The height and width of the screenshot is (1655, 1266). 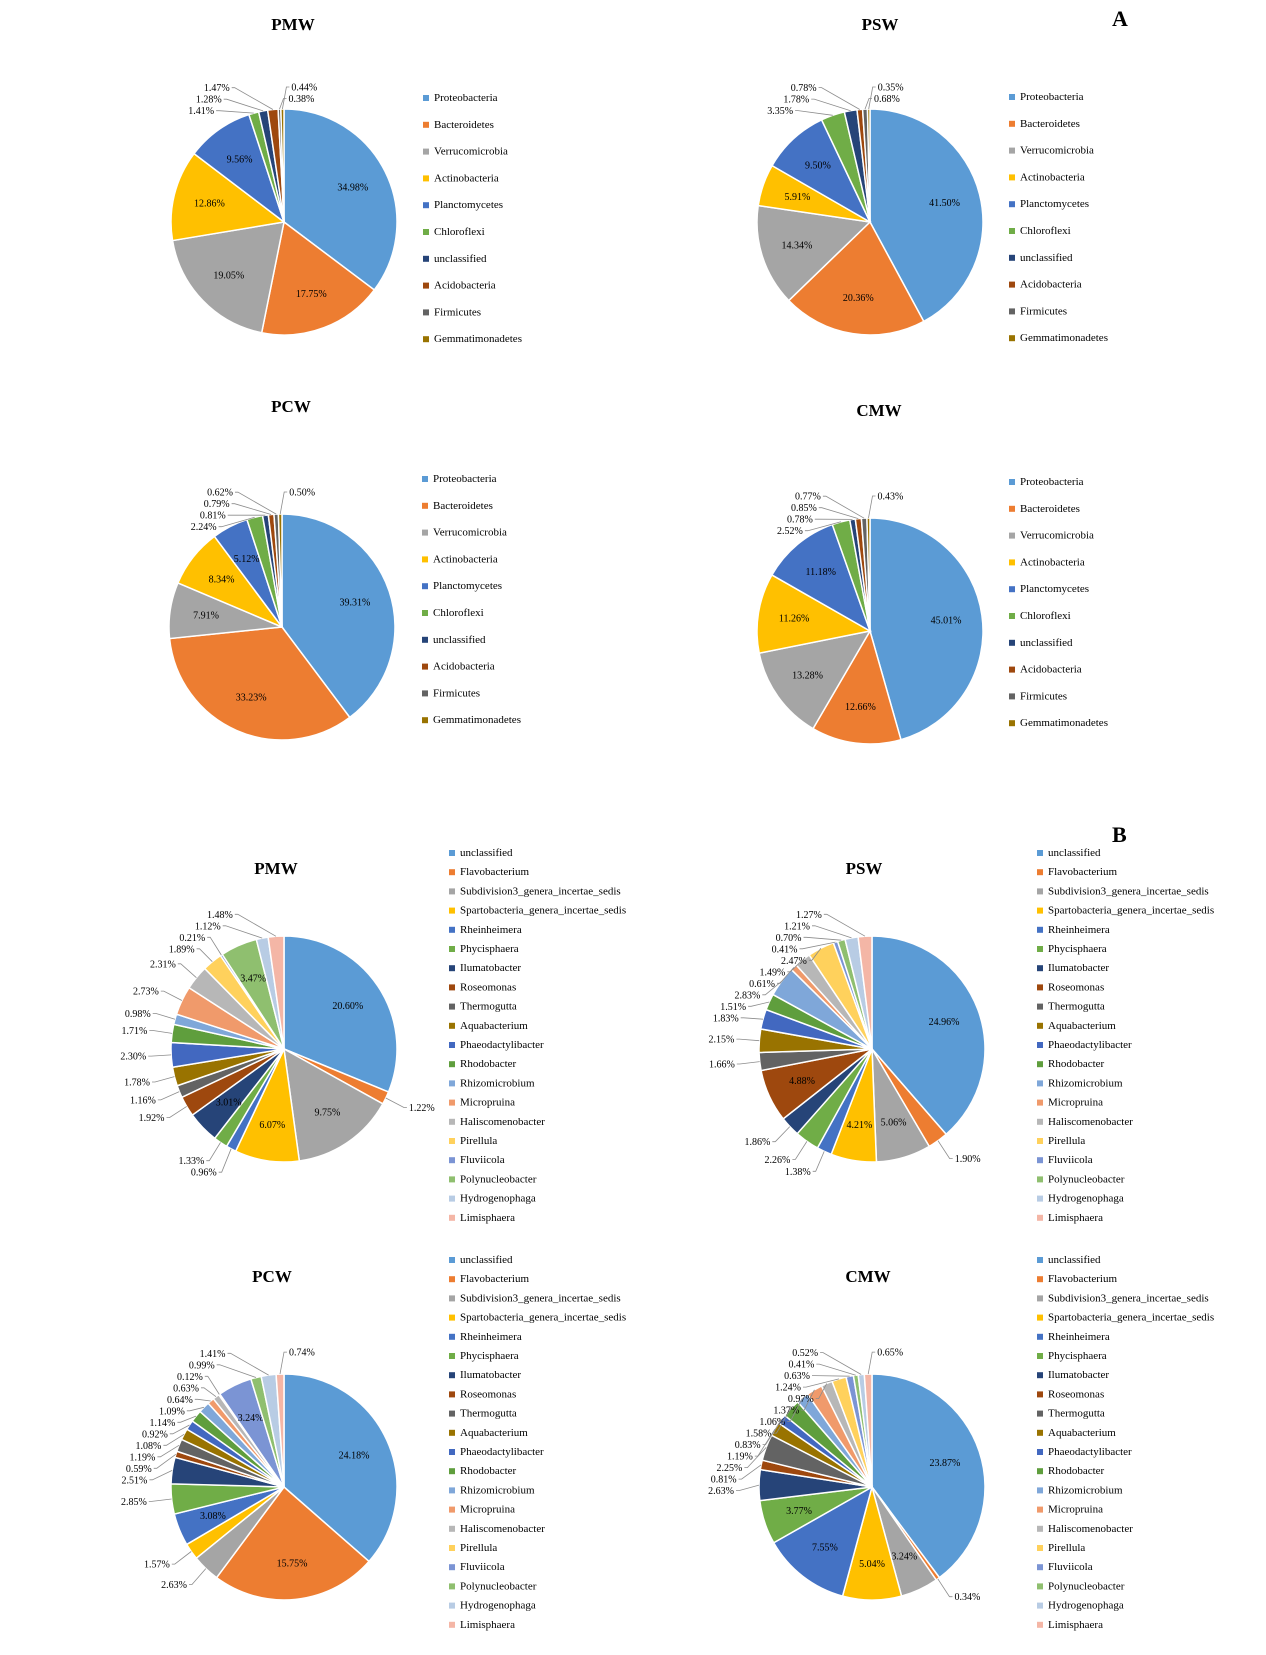 What do you see at coordinates (891, 88) in the screenshot?
I see `data-label: 0.35%` at bounding box center [891, 88].